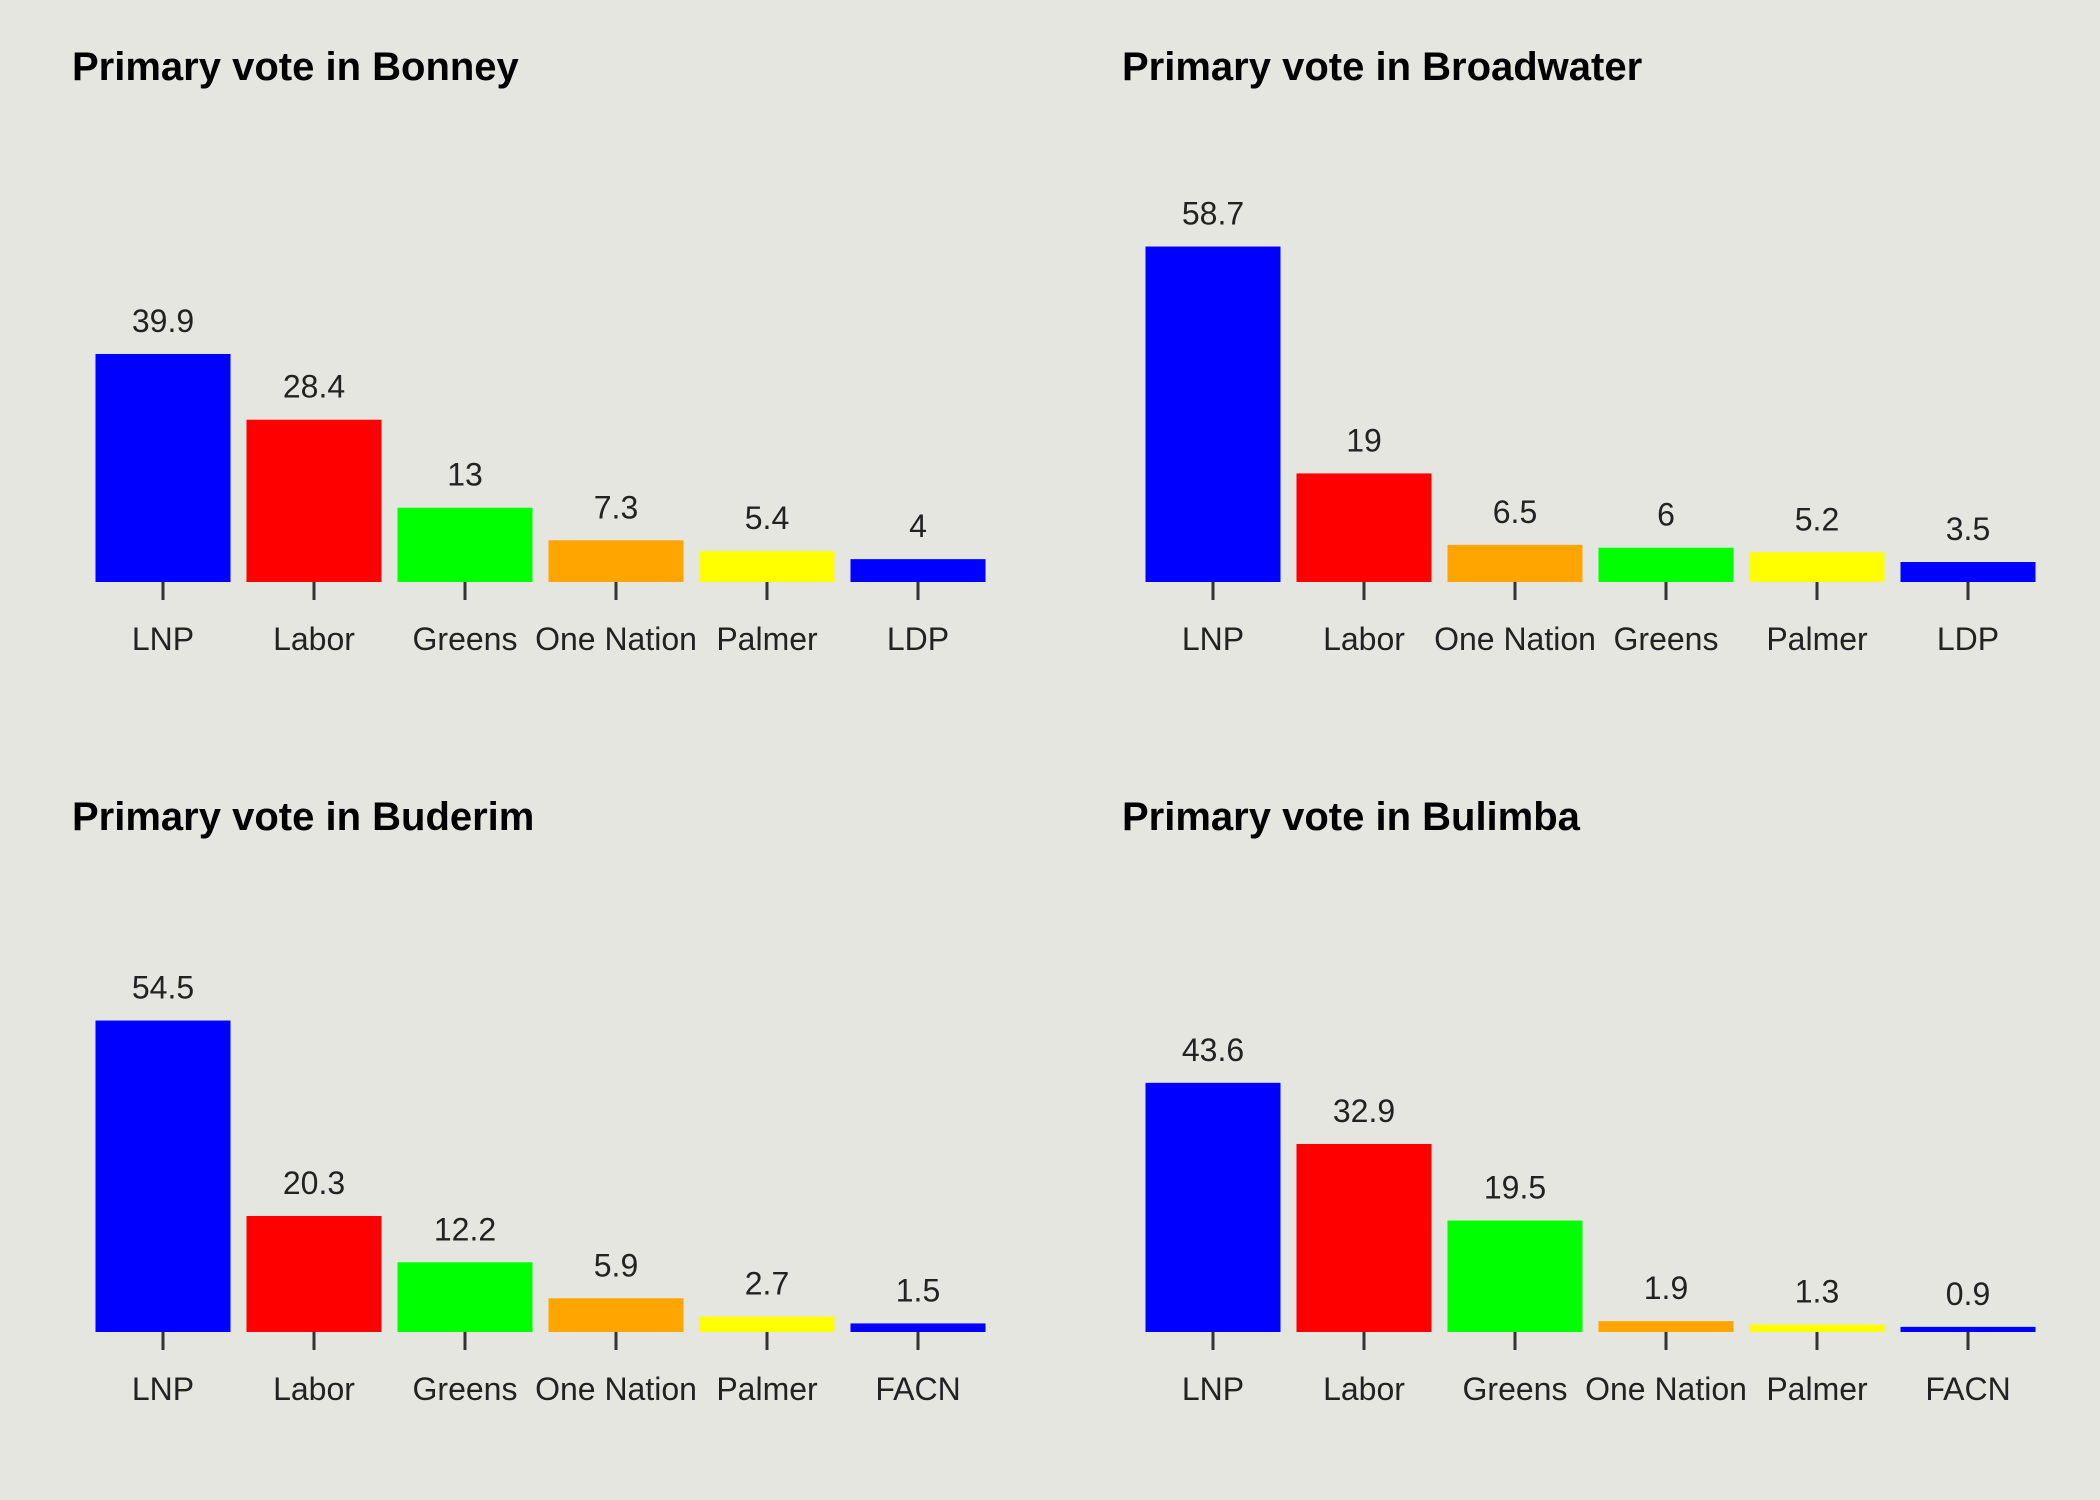 Image resolution: width=2100 pixels, height=1500 pixels. I want to click on data-label: 1.3, so click(1817, 1292).